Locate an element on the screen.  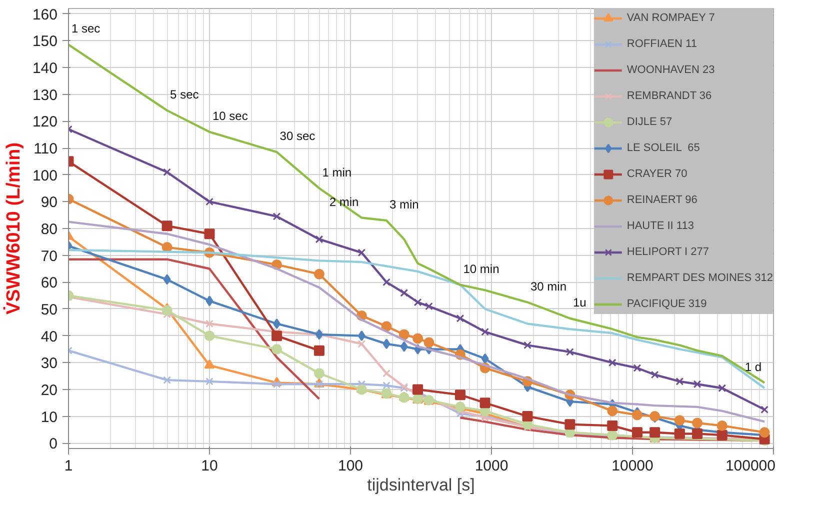
legend-label: ROFFIAEN 11 is located at coordinates (661, 44).